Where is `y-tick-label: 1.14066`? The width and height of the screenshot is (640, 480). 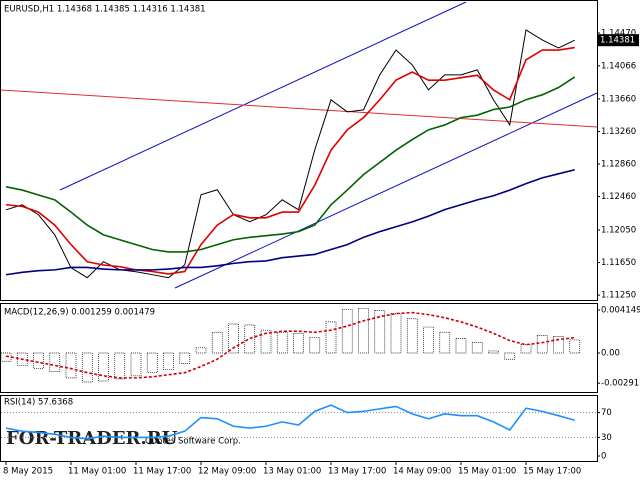
y-tick-label: 1.14066 is located at coordinates (618, 66).